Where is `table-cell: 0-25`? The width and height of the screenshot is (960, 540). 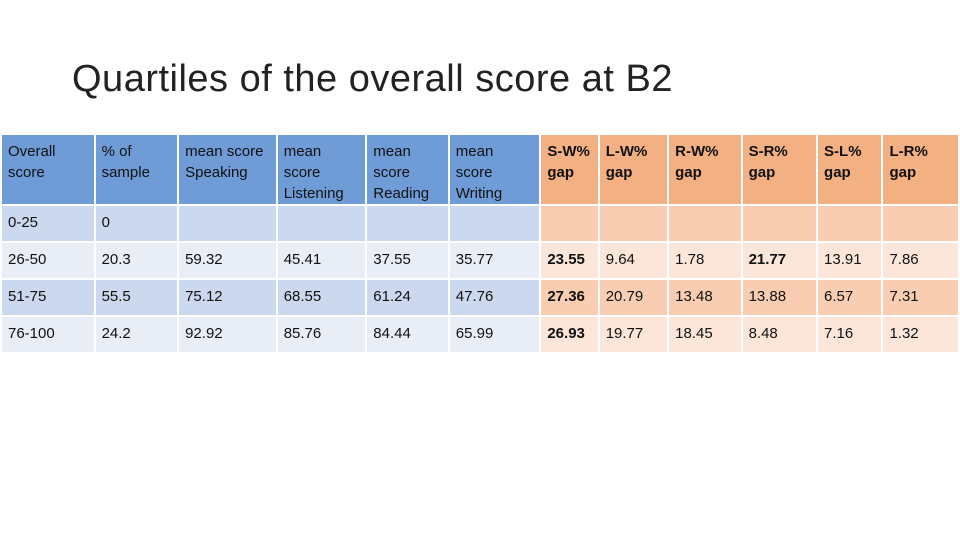
table-cell: 0-25 is located at coordinates (48, 223).